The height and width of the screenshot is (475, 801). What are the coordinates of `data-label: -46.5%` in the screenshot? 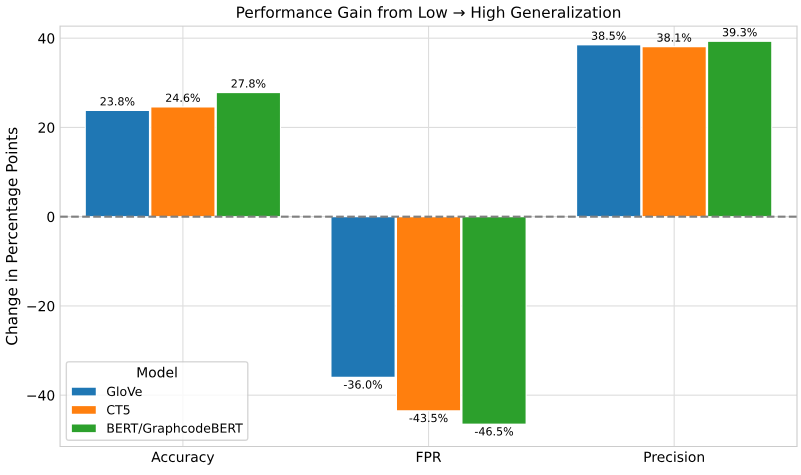 It's located at (494, 431).